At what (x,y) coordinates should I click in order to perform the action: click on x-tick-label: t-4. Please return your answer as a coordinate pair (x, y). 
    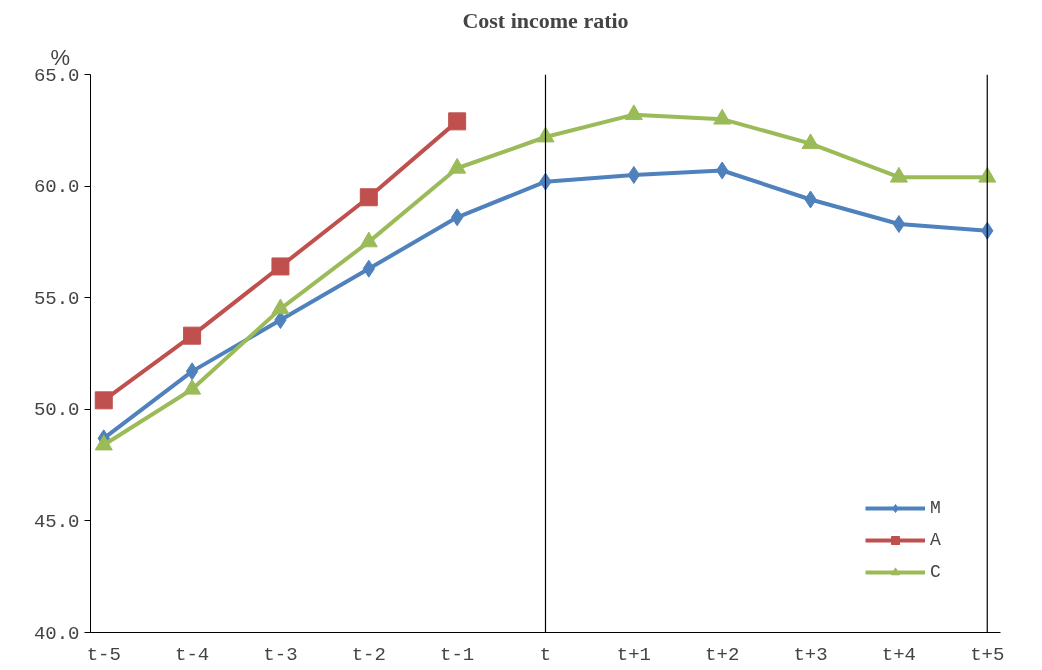
    Looking at the image, I should click on (192, 654).